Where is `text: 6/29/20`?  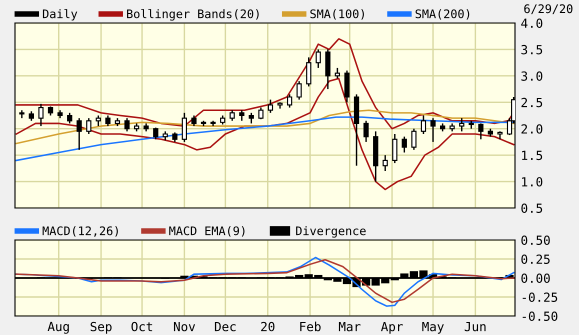
text: 6/29/20 is located at coordinates (548, 9).